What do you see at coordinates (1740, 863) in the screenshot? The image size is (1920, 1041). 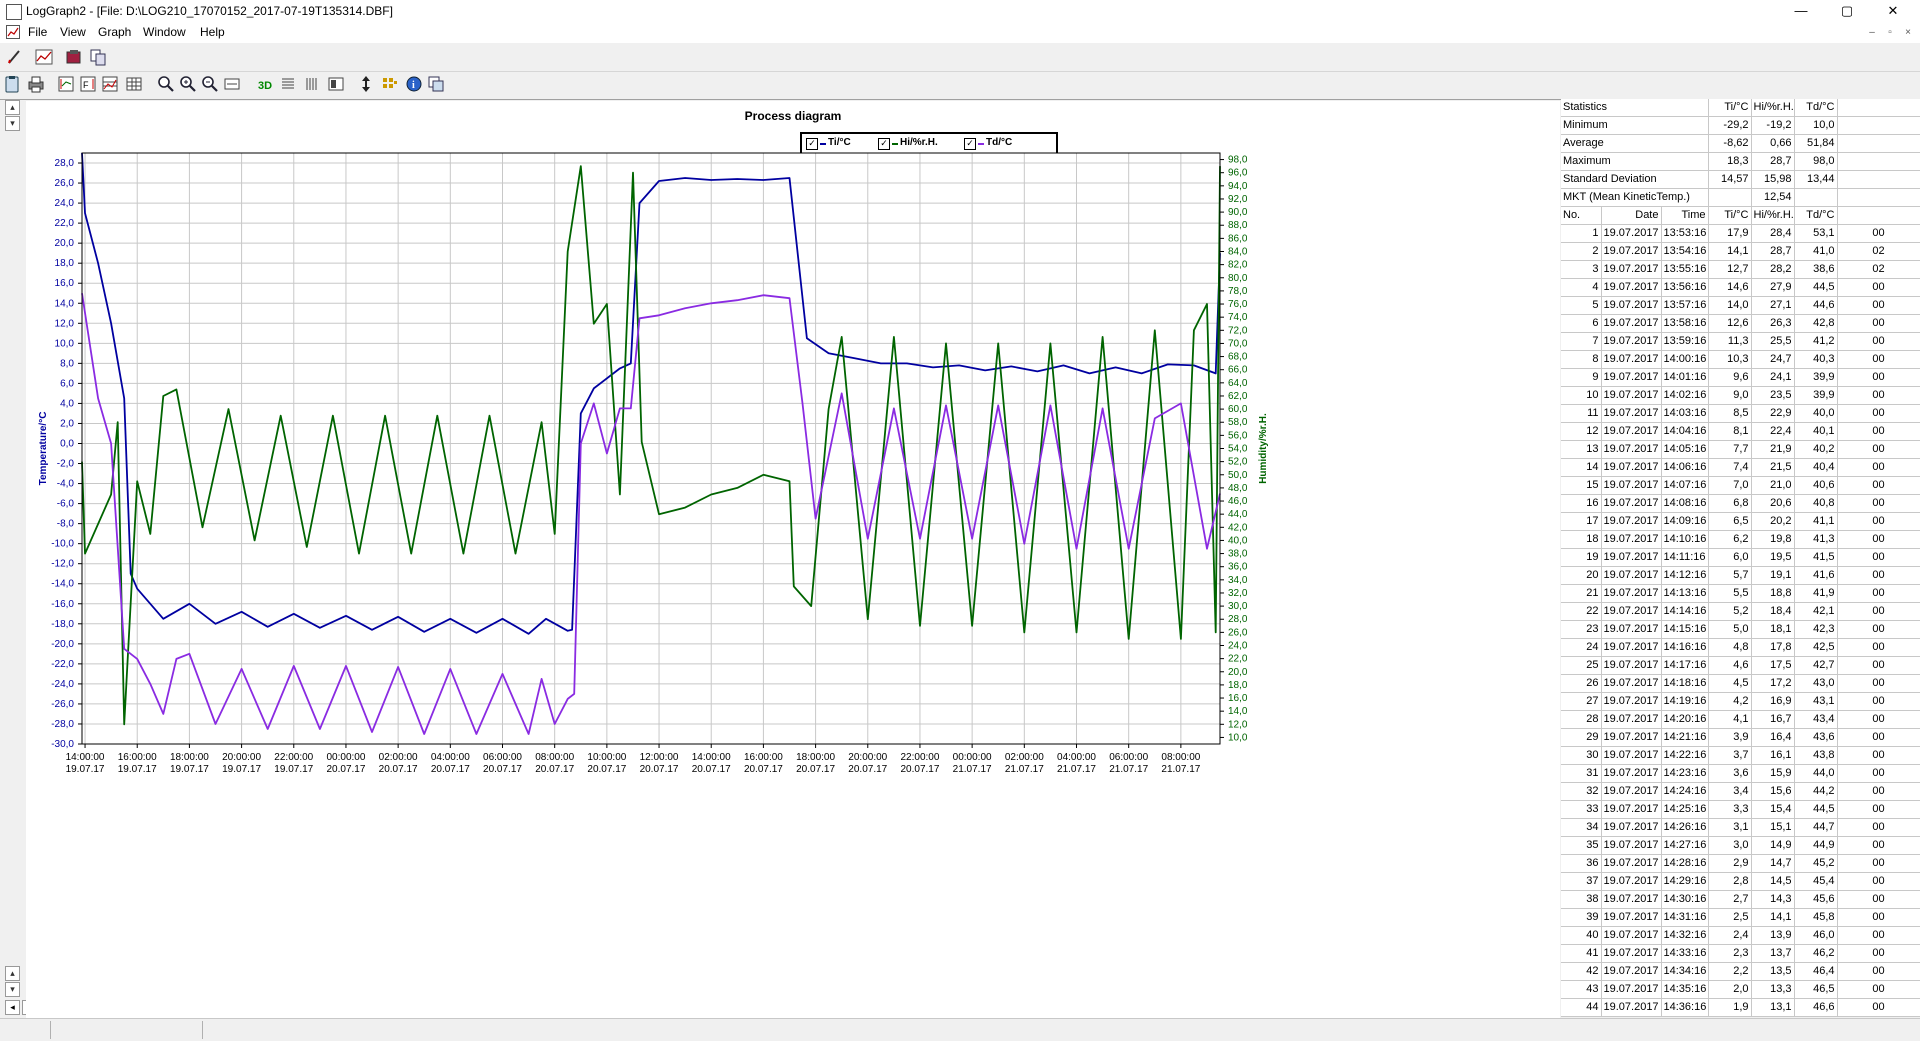 I see `table-row: 36 19.07.2017 14:28:16 2,9 14,7 45,2 00` at bounding box center [1740, 863].